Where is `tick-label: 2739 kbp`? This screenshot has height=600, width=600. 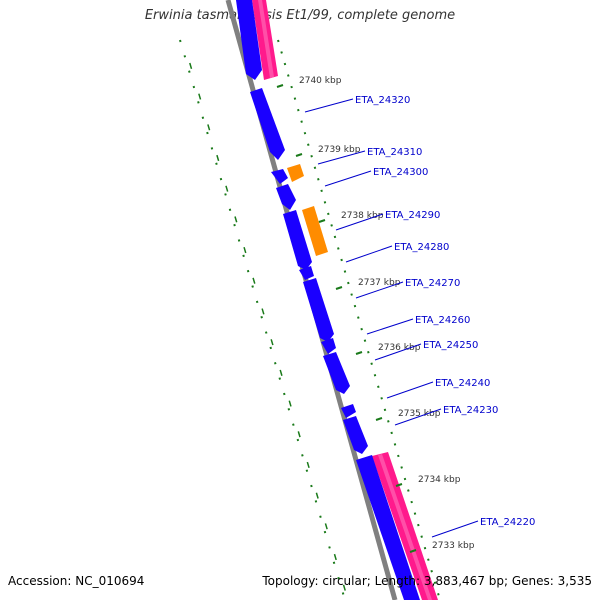 tick-label: 2739 kbp is located at coordinates (339, 150).